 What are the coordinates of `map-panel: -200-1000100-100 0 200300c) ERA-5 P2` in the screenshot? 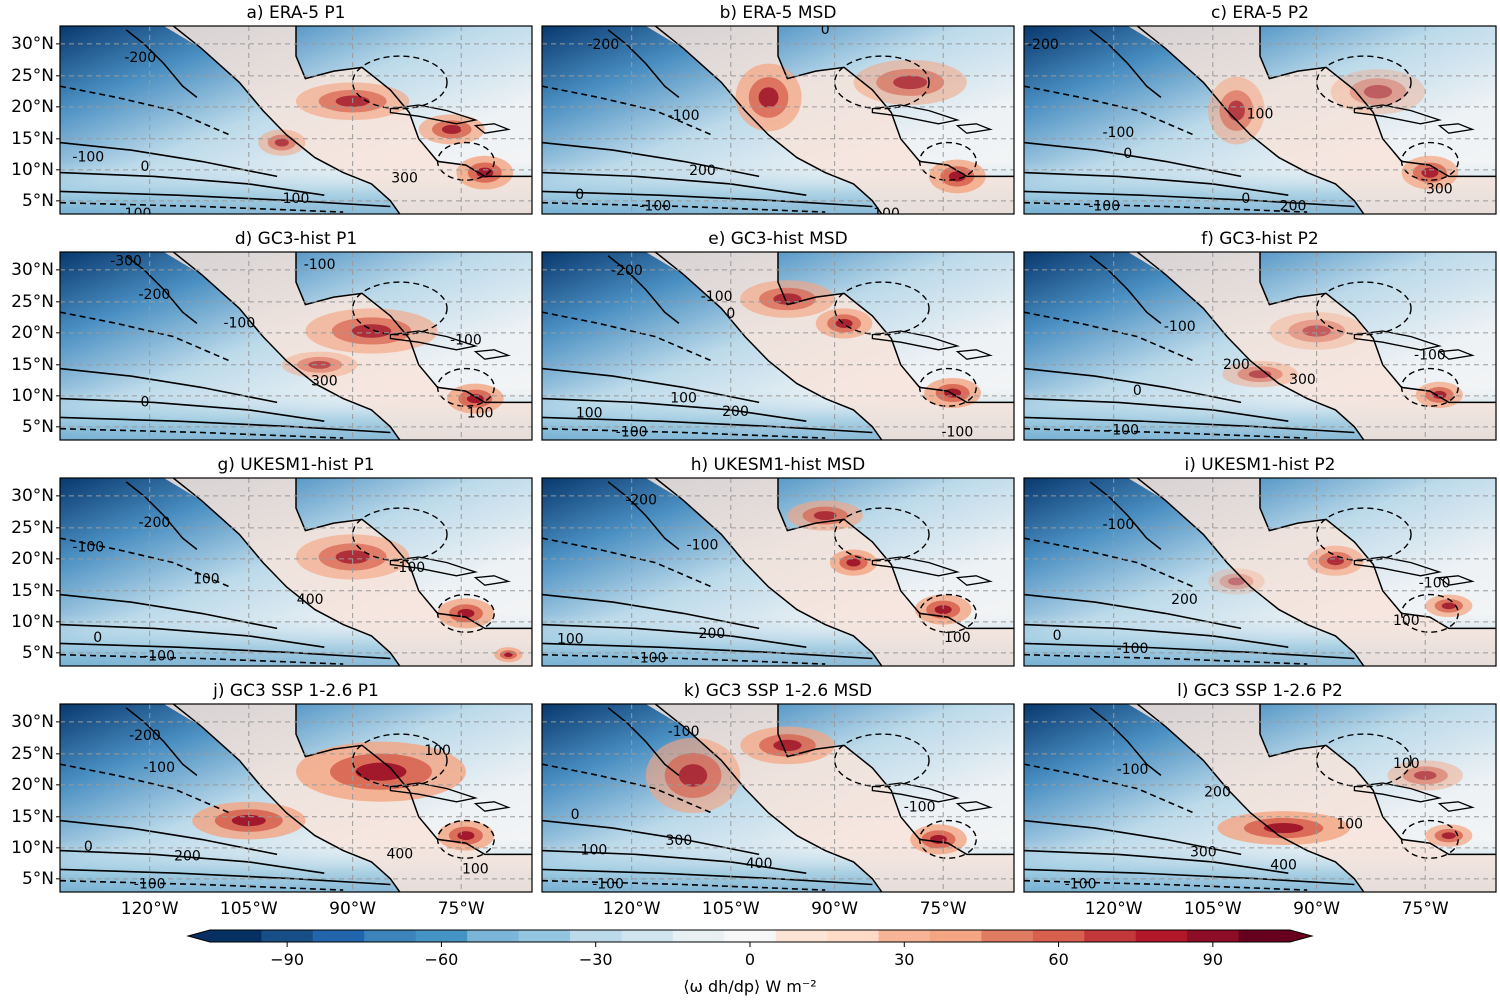 It's located at (1260, 108).